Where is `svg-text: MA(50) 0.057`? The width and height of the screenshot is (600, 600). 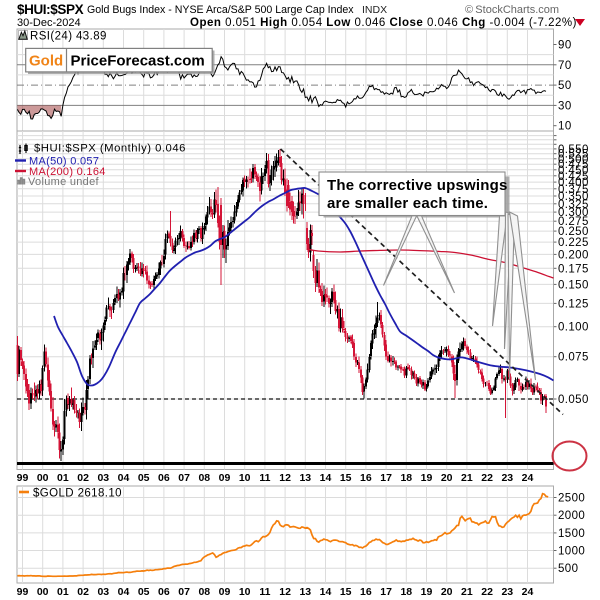 svg-text: MA(50) 0.057 is located at coordinates (64, 162).